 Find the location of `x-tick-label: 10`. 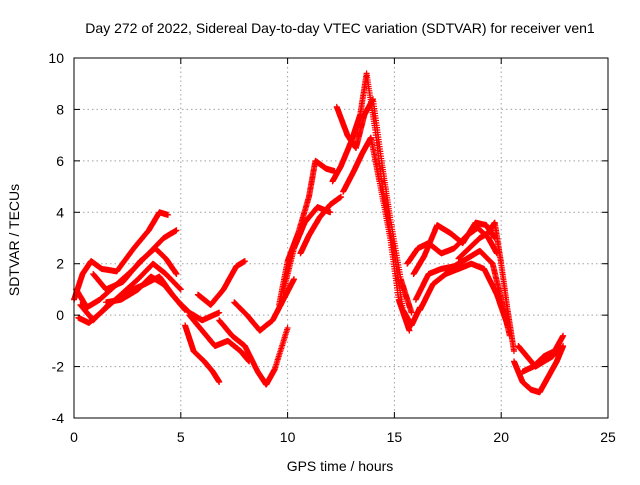

x-tick-label: 10 is located at coordinates (288, 437).